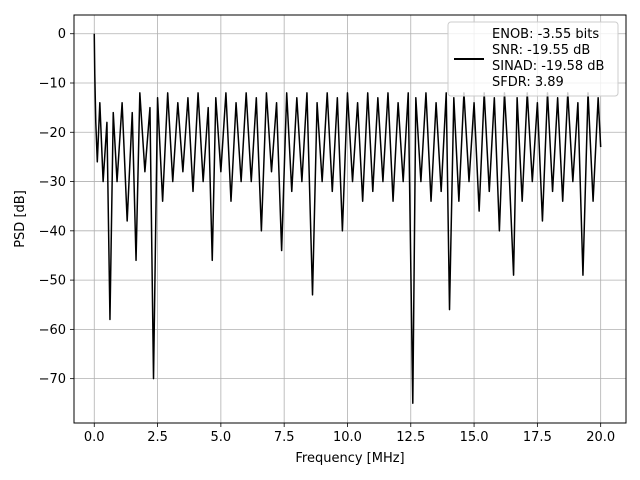 Image resolution: width=640 pixels, height=480 pixels. Describe the element at coordinates (347, 437) in the screenshot. I see `x-tick-label: 10.0` at that location.